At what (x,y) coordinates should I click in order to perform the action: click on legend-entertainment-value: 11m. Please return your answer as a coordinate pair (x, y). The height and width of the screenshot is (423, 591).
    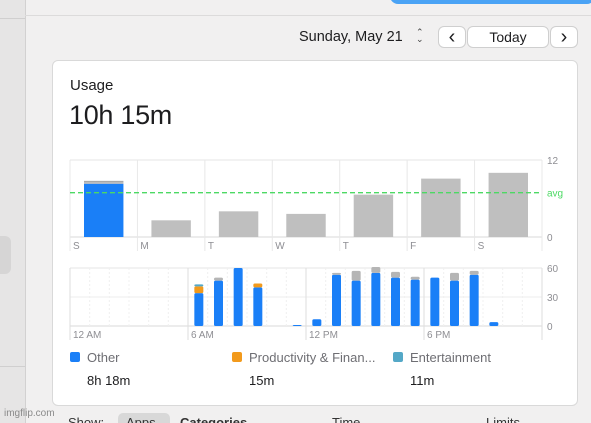
    Looking at the image, I should click on (422, 380).